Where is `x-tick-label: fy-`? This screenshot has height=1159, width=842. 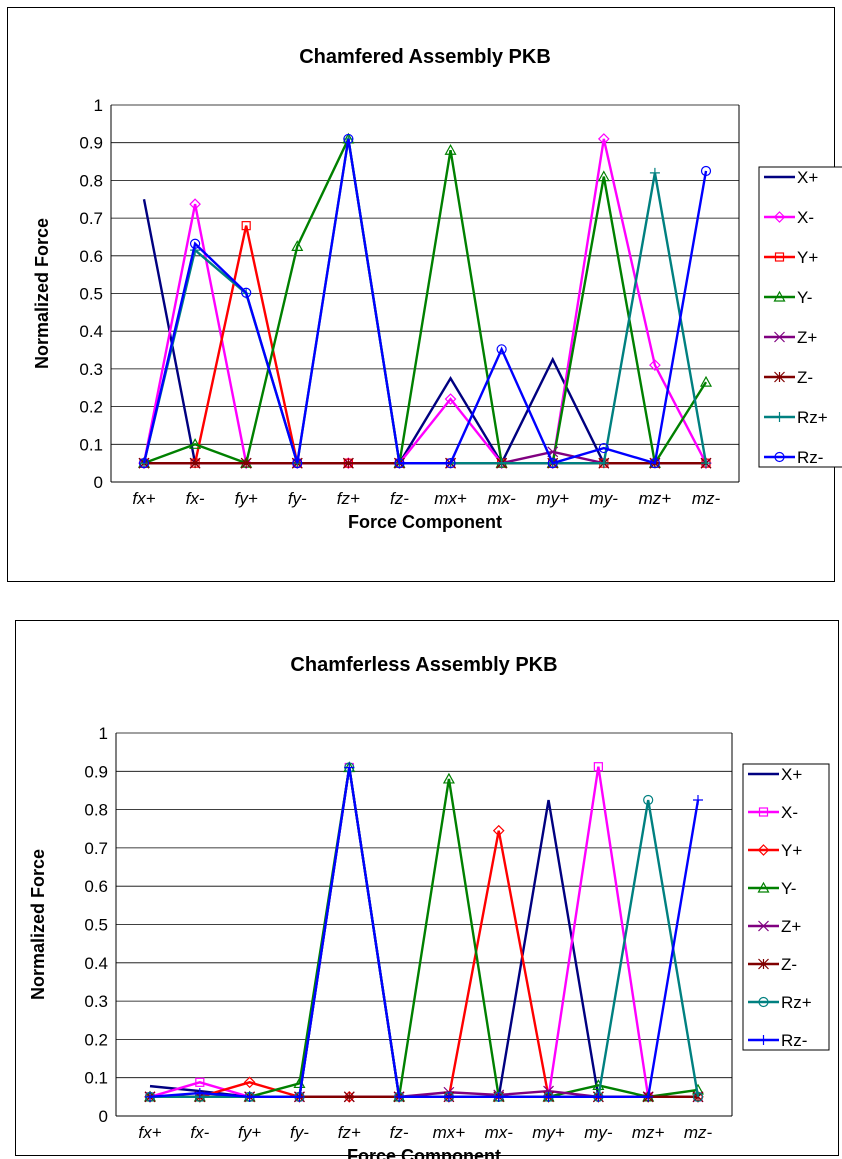
x-tick-label: fy- is located at coordinates (299, 1132).